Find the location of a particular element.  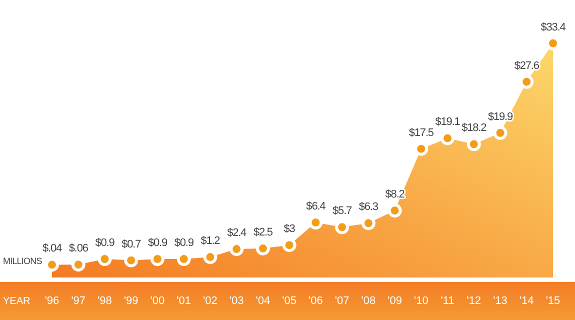

x-tick-label: '01 is located at coordinates (184, 300).